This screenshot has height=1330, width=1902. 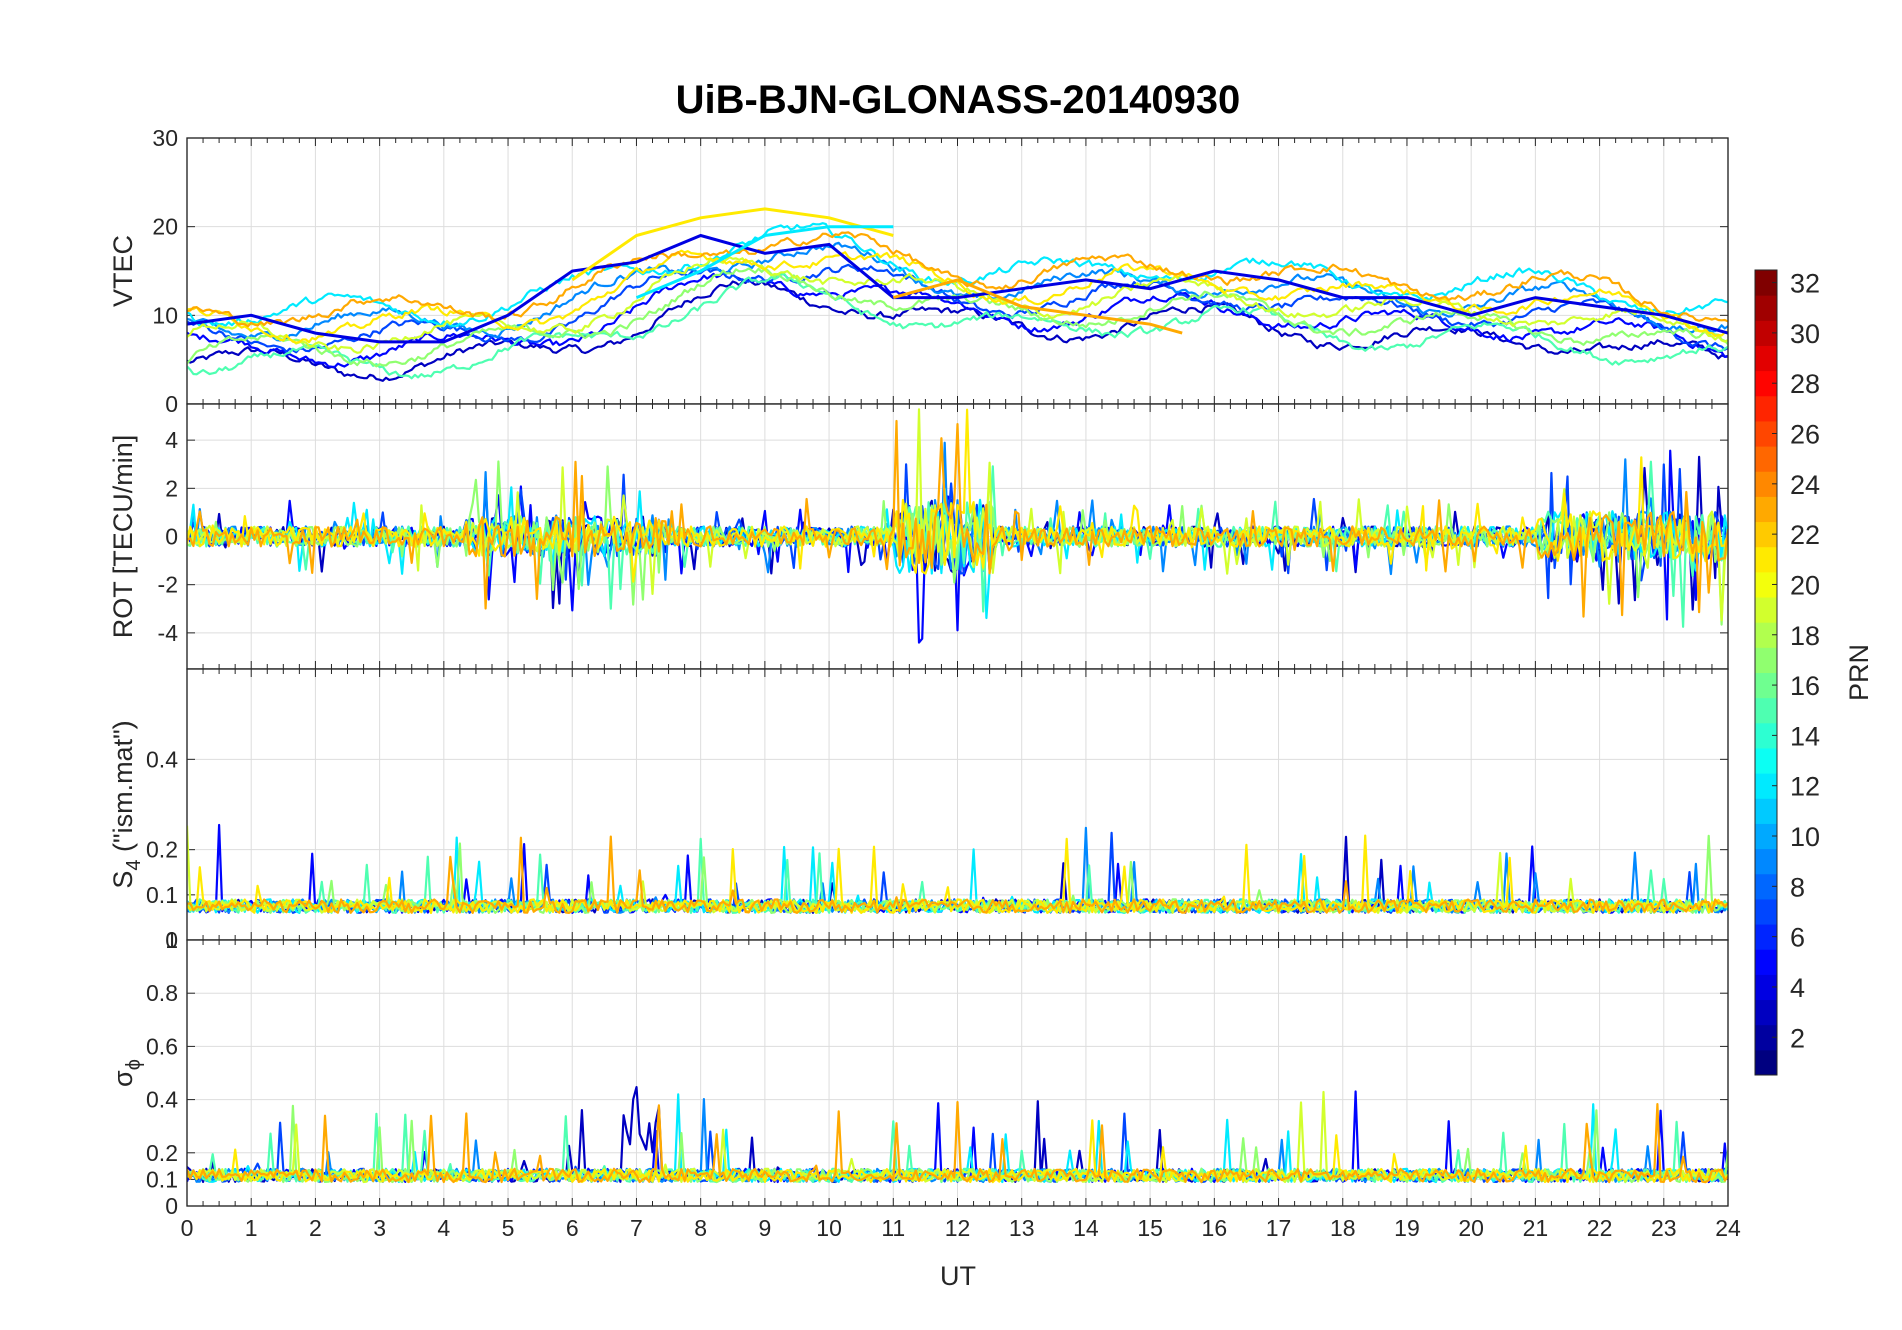 What do you see at coordinates (1805, 837) in the screenshot?
I see `colorbar-tick-label: 10` at bounding box center [1805, 837].